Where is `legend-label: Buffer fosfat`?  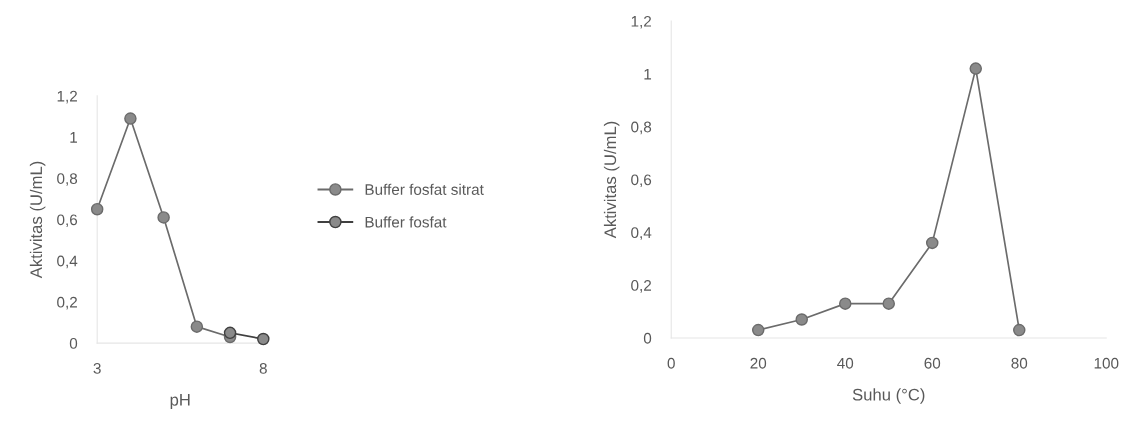 legend-label: Buffer fosfat is located at coordinates (406, 222).